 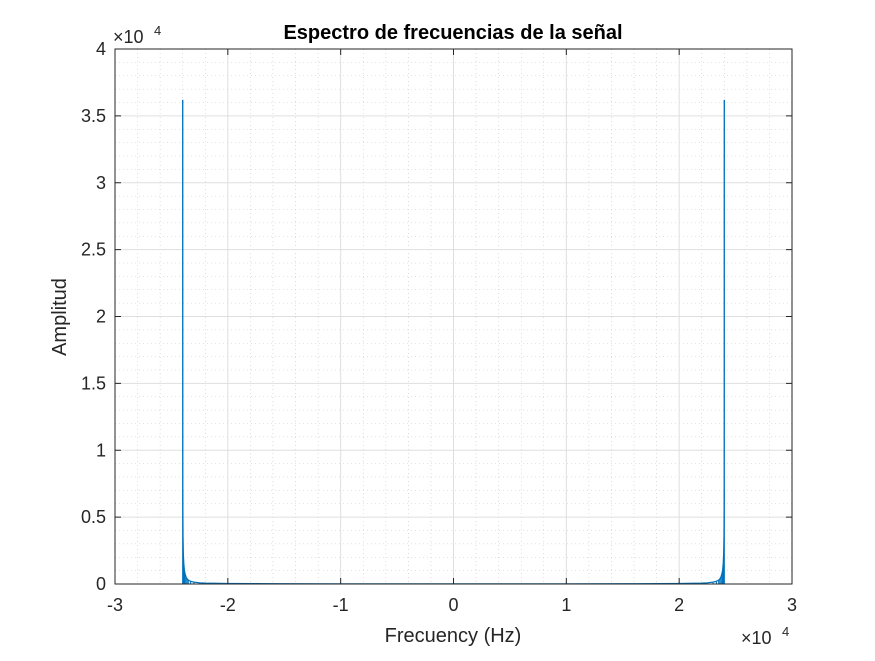 I want to click on y-multiplier: ×10 4, so click(x=137, y=35).